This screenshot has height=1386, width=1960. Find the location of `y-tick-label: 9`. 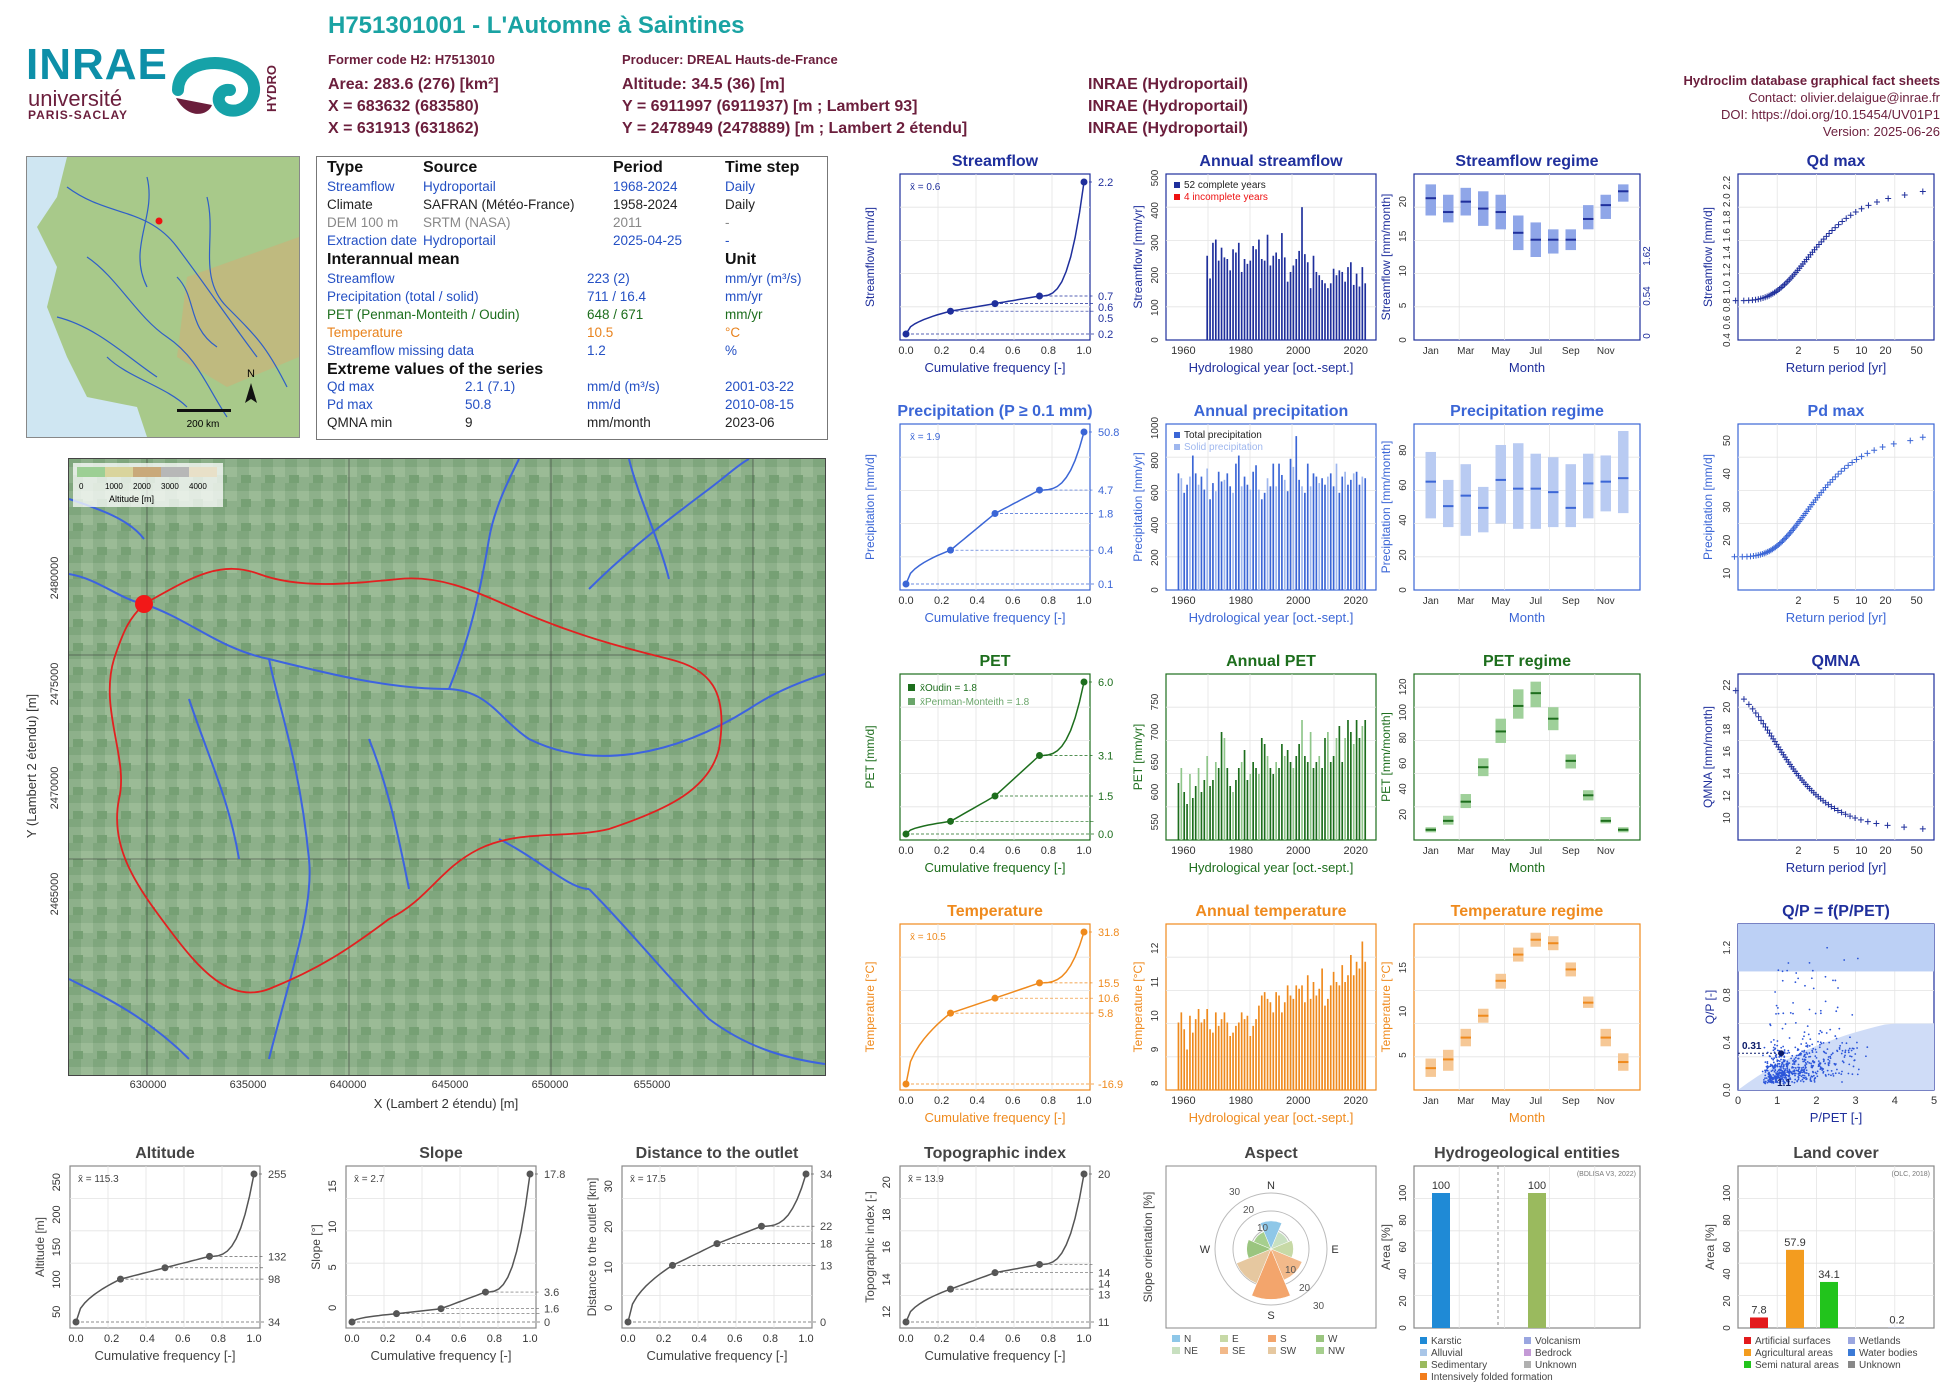

y-tick-label: 9 is located at coordinates (1155, 1049).